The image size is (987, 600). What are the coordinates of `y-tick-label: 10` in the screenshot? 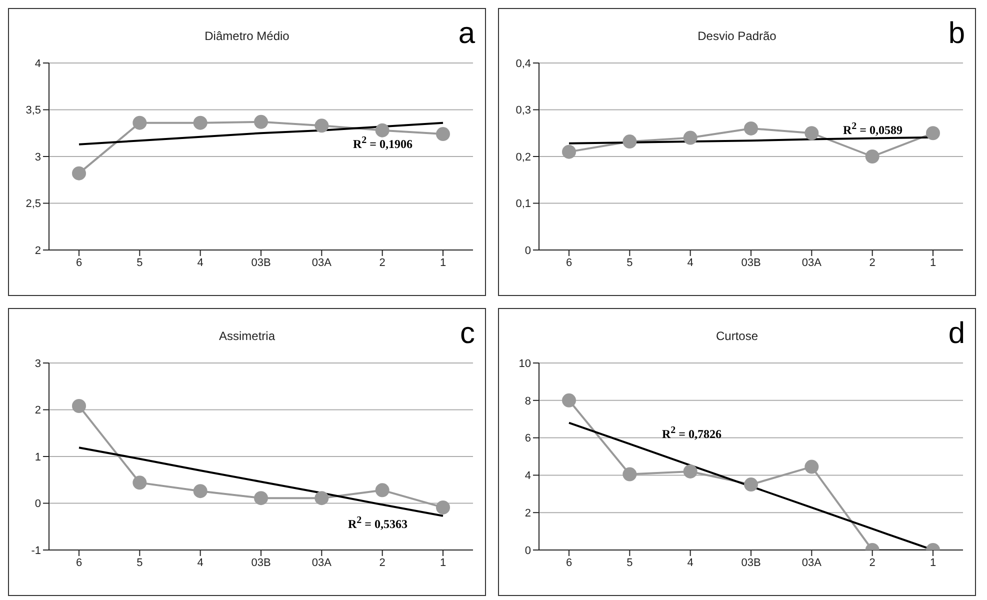 It's located at (524, 364).